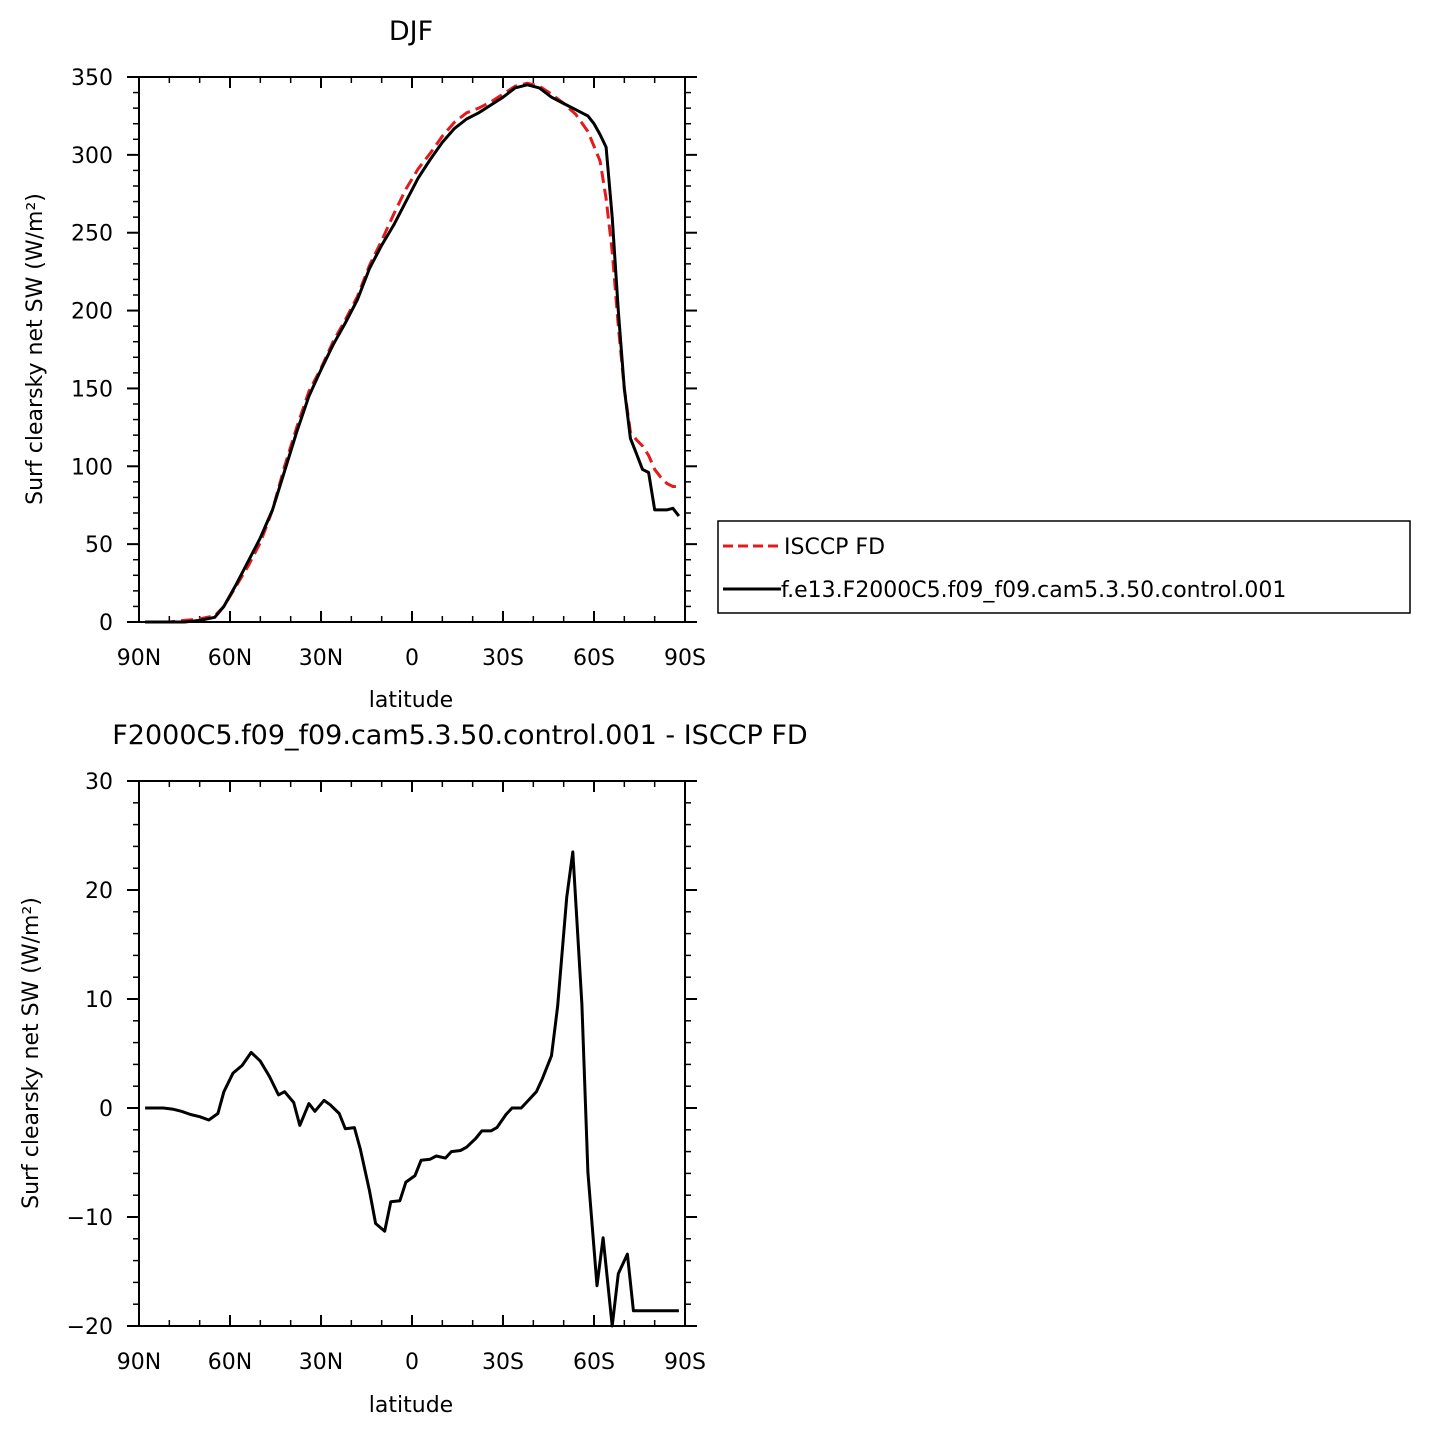 The height and width of the screenshot is (1430, 1430). I want to click on top-xtick-label: 30N, so click(321, 658).